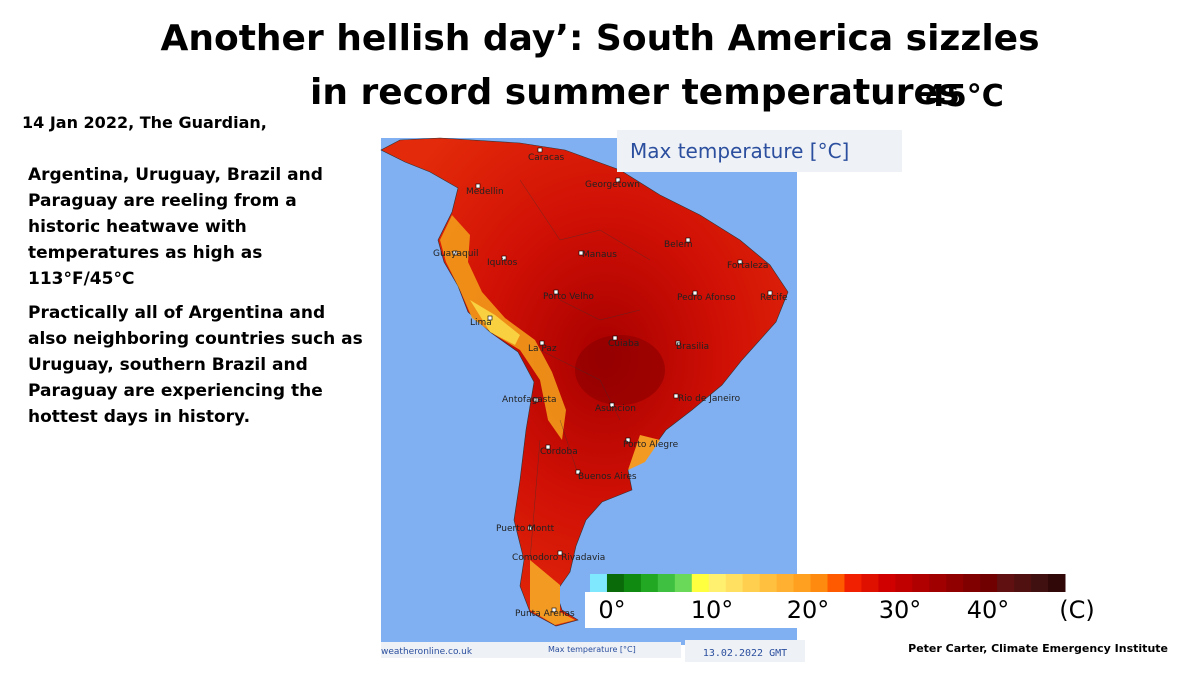  What do you see at coordinates (747, 266) in the screenshot?
I see `city-label: Fortaleza` at bounding box center [747, 266].